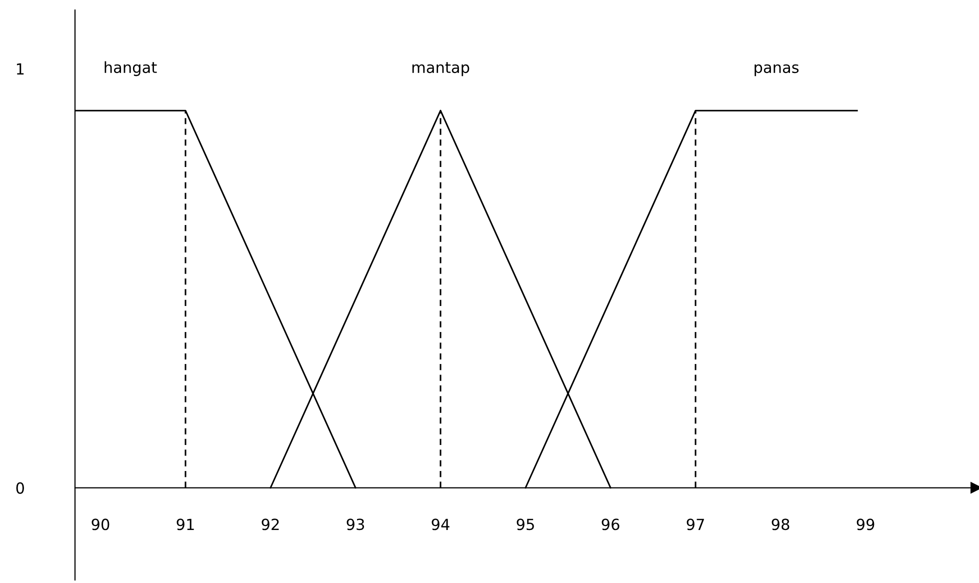 The image size is (979, 583). Describe the element at coordinates (441, 524) in the screenshot. I see `x-tick-label: 94` at that location.